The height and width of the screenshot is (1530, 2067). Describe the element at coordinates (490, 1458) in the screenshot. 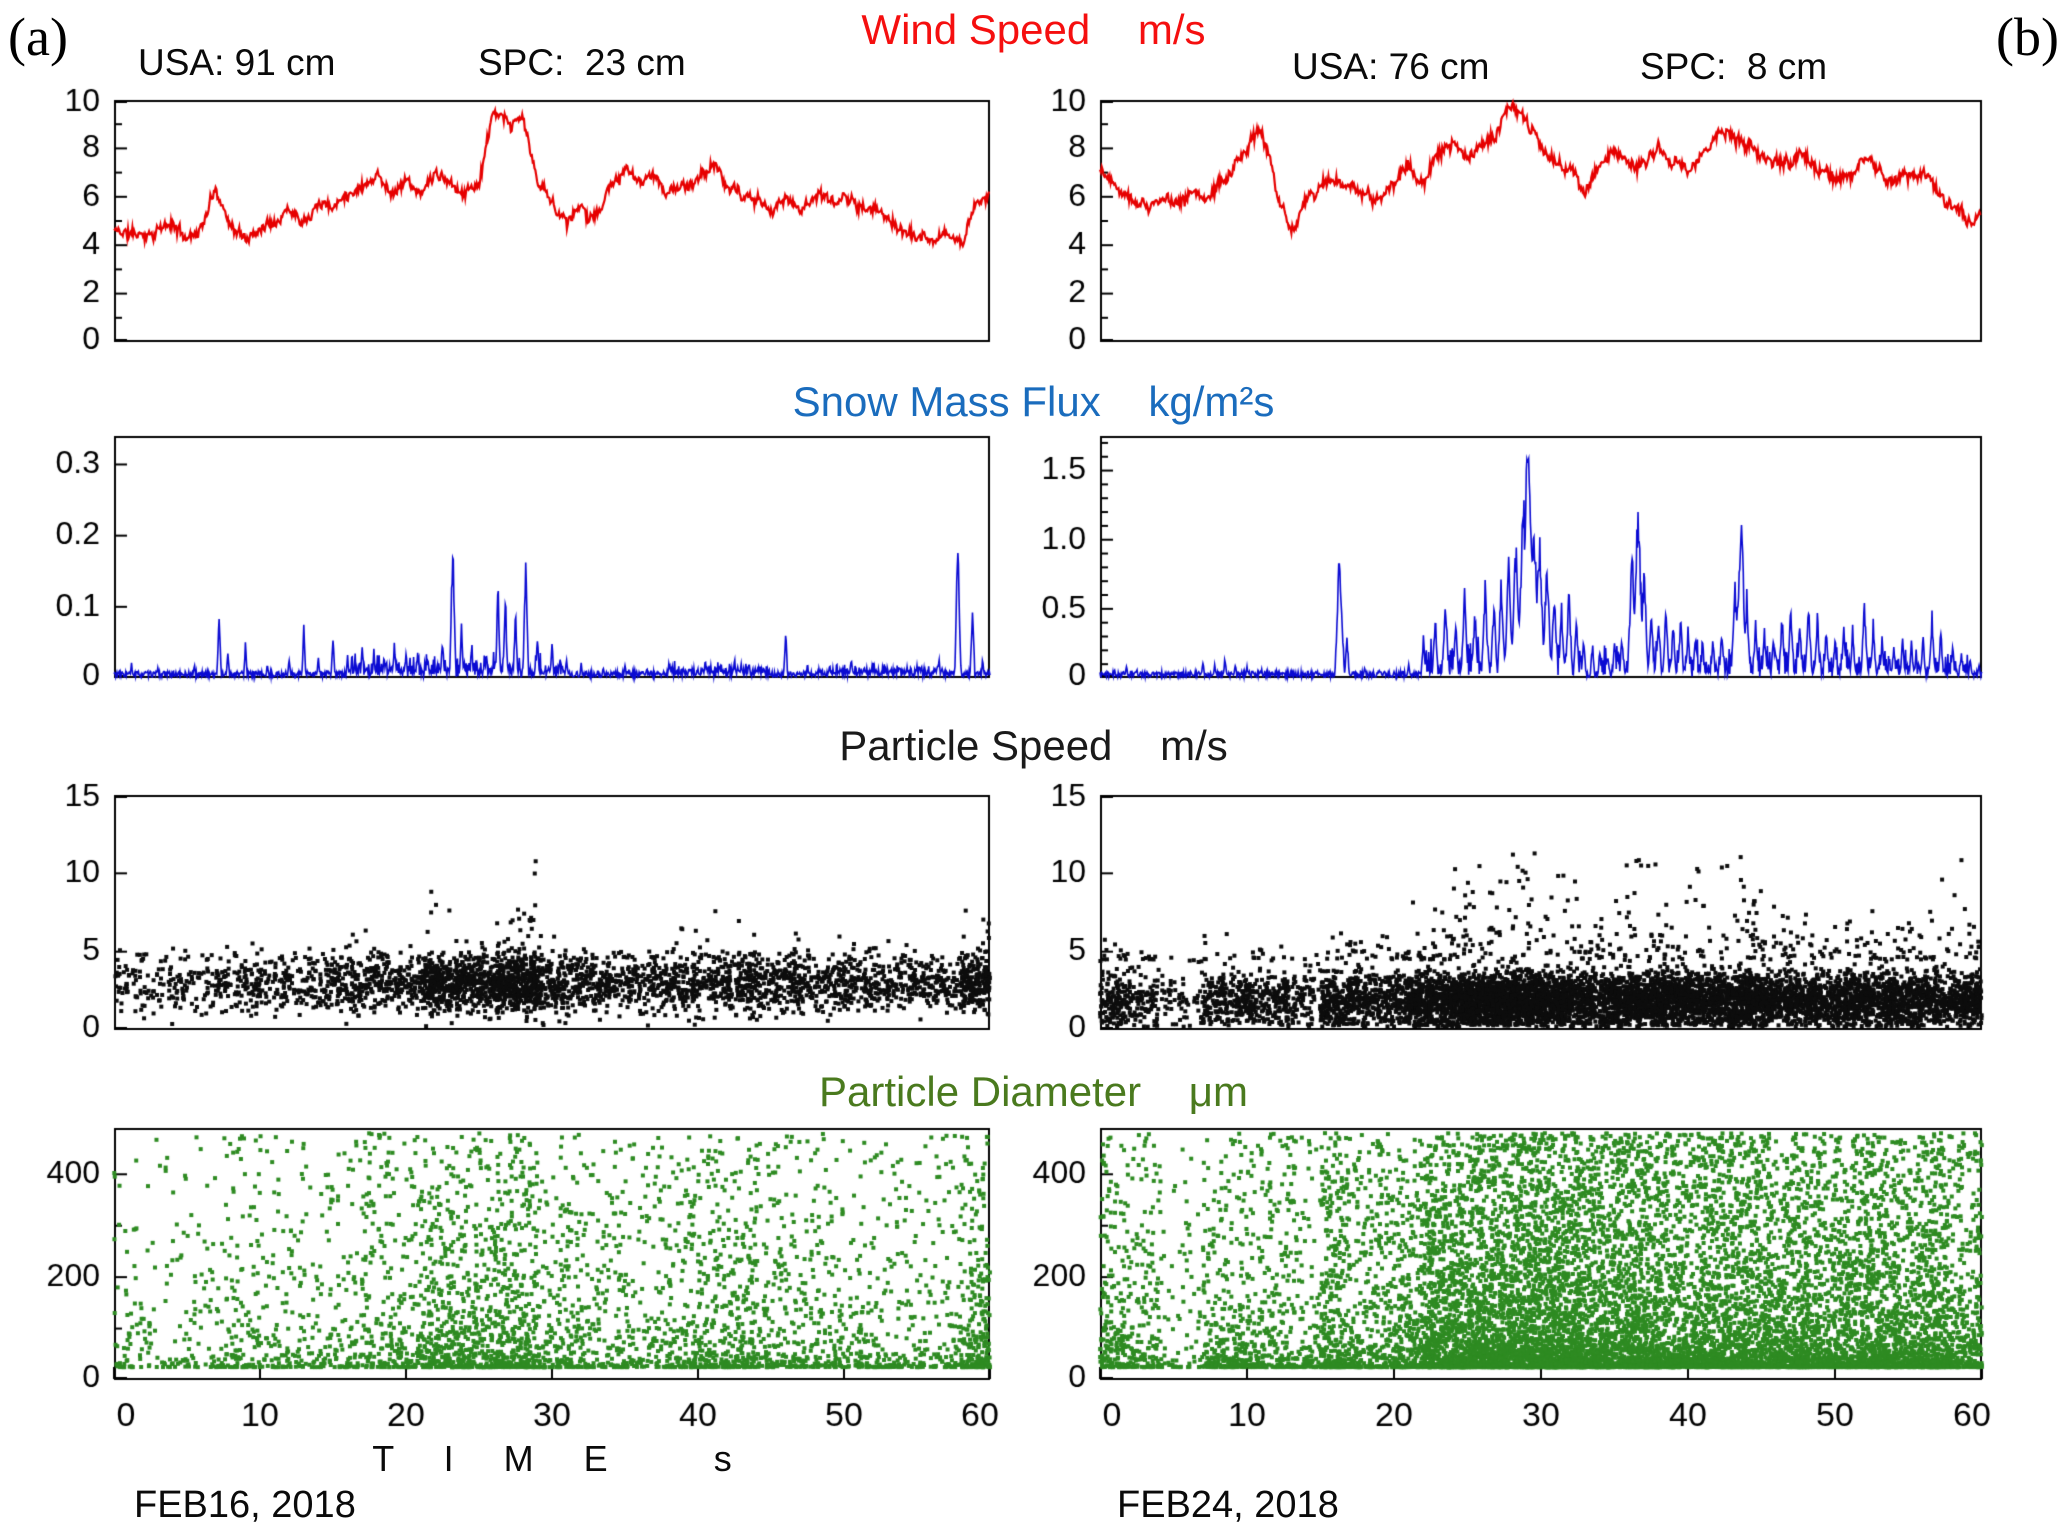

I see `time-axis-text: T I M E` at that location.